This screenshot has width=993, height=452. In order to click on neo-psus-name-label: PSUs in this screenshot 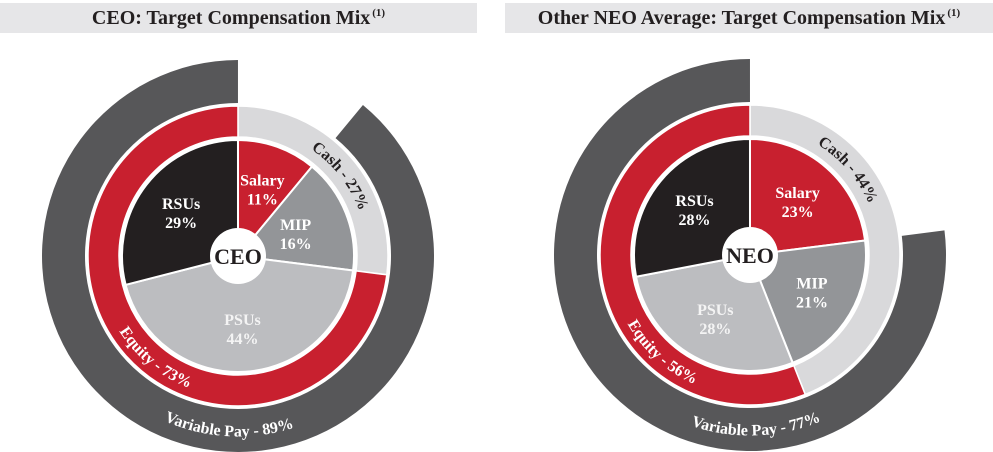, I will do `click(715, 310)`.